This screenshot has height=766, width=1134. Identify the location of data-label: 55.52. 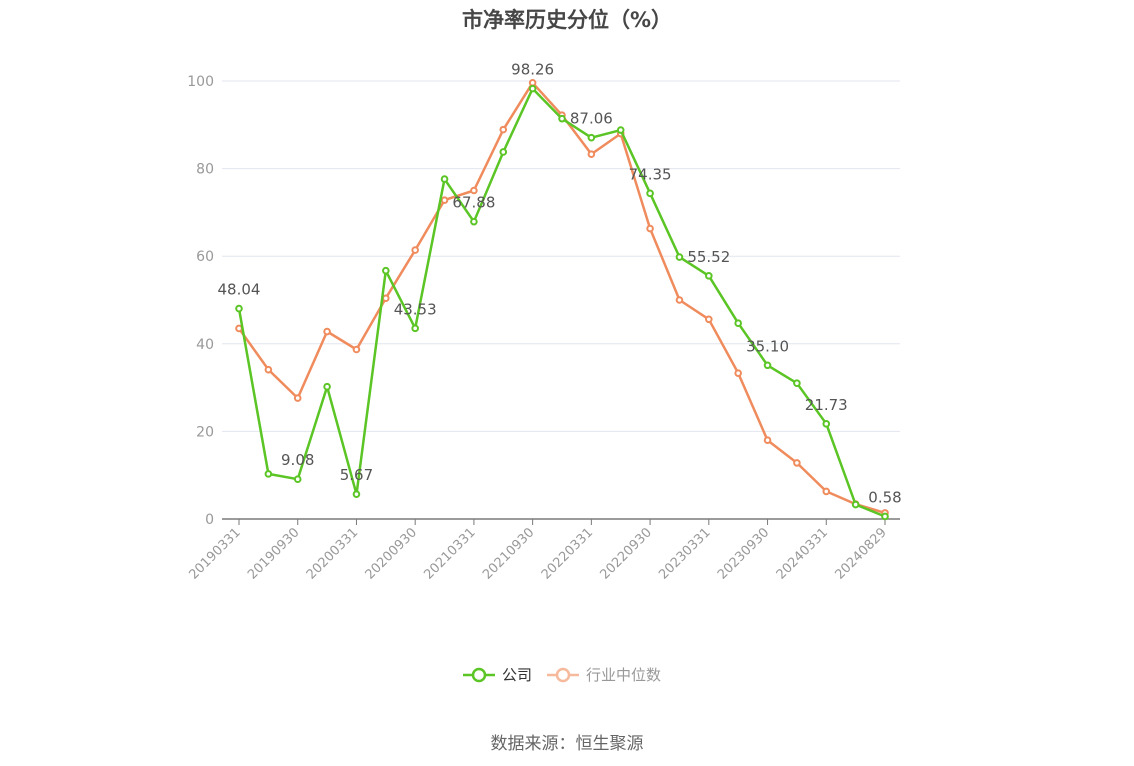
(708, 257).